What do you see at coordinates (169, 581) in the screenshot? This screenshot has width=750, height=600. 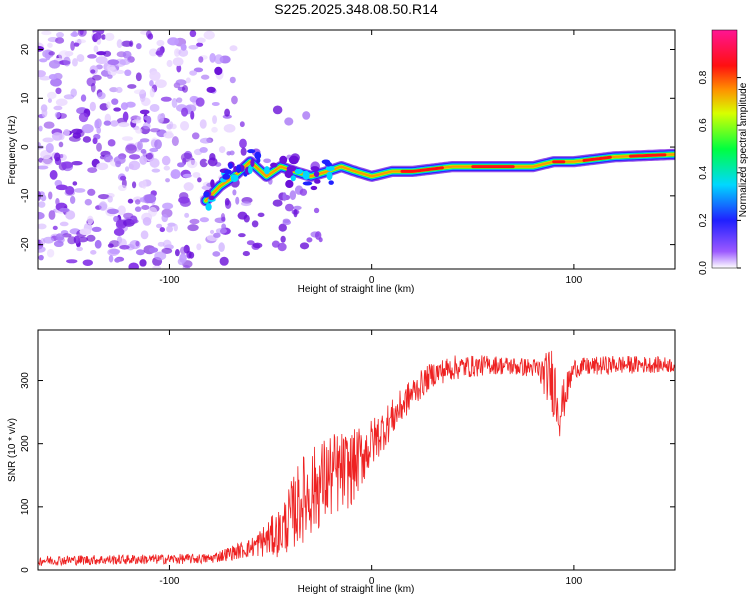 I see `snr-x-tick-label: -100` at bounding box center [169, 581].